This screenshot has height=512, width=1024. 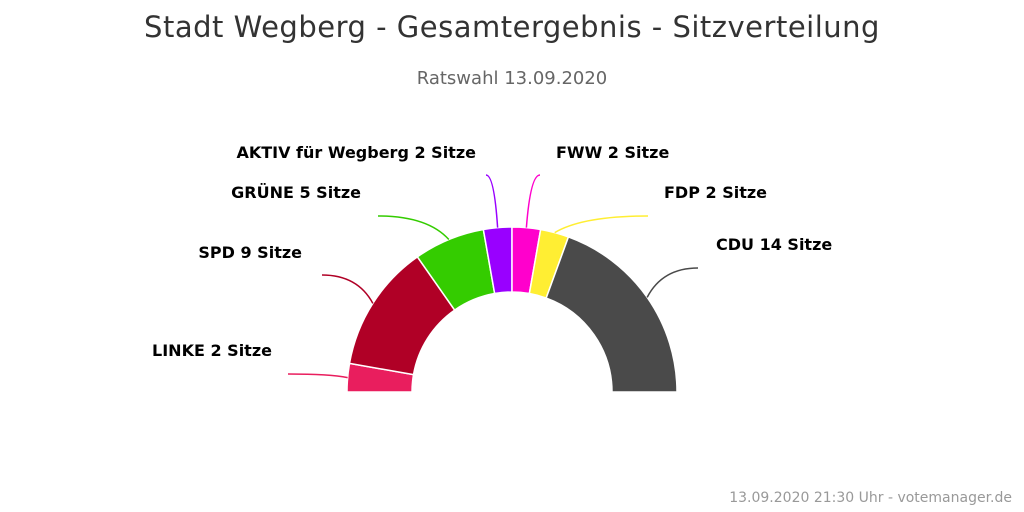 I want to click on chart-subtitle: Ratswahl 13.09.2020, so click(x=512, y=78).